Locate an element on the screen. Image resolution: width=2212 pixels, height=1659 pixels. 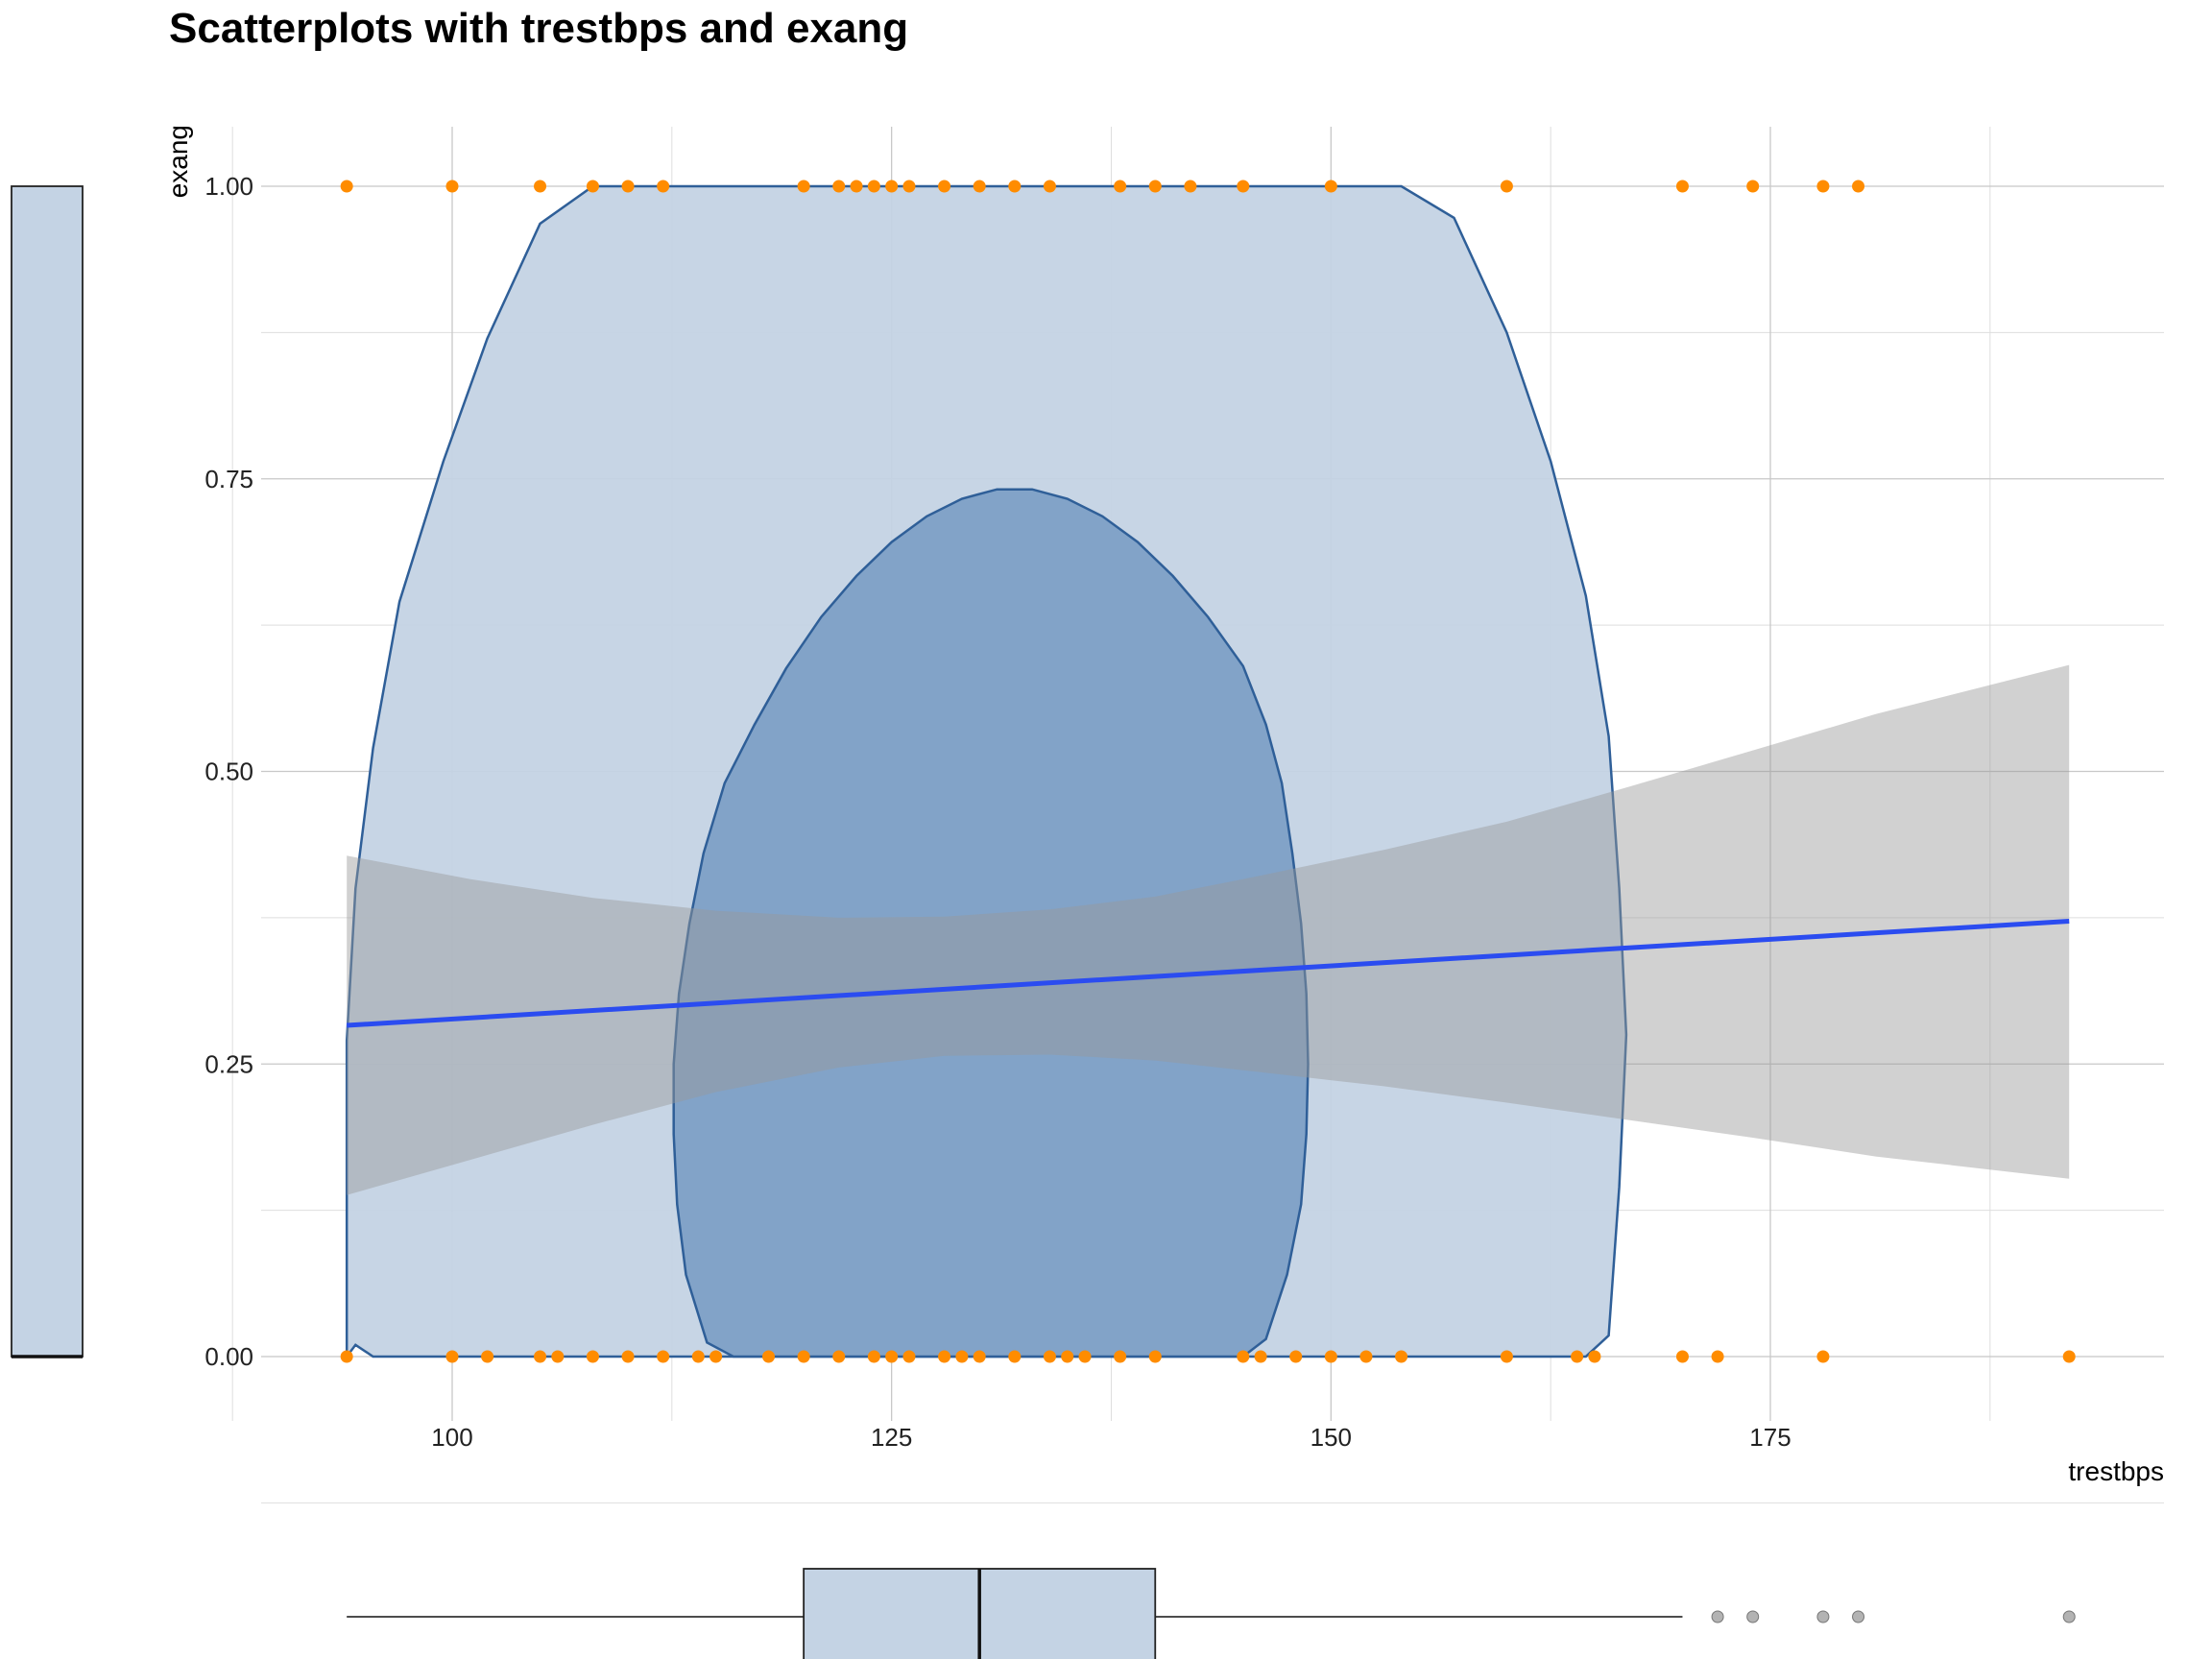
y-tick-label: 0.25 is located at coordinates (229, 1063).